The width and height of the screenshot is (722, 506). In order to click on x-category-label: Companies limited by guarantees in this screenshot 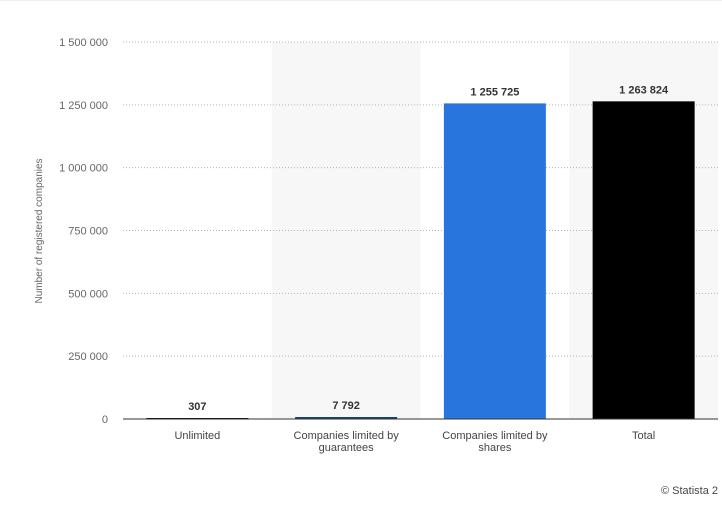, I will do `click(347, 442)`.